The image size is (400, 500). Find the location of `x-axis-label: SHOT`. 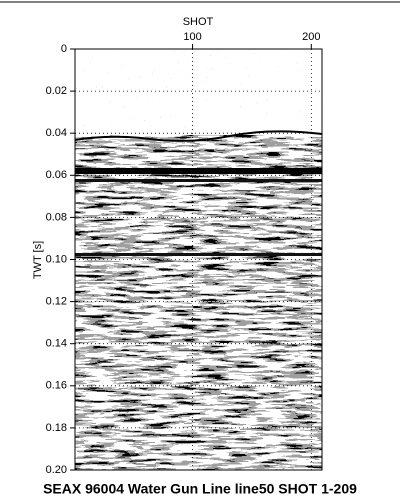

x-axis-label: SHOT is located at coordinates (198, 22).